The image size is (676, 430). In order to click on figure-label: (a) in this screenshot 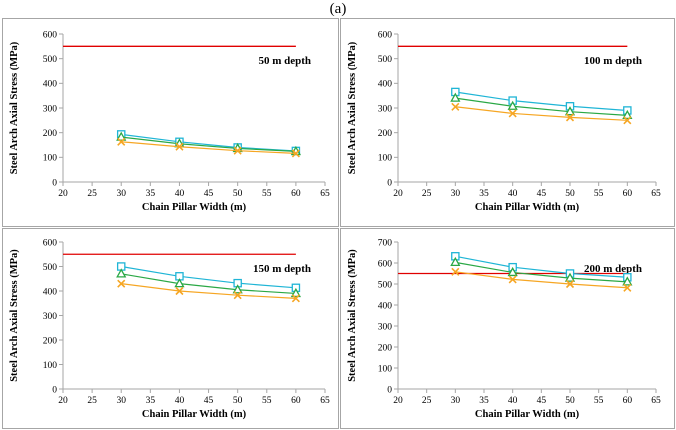, I will do `click(338, 9)`.